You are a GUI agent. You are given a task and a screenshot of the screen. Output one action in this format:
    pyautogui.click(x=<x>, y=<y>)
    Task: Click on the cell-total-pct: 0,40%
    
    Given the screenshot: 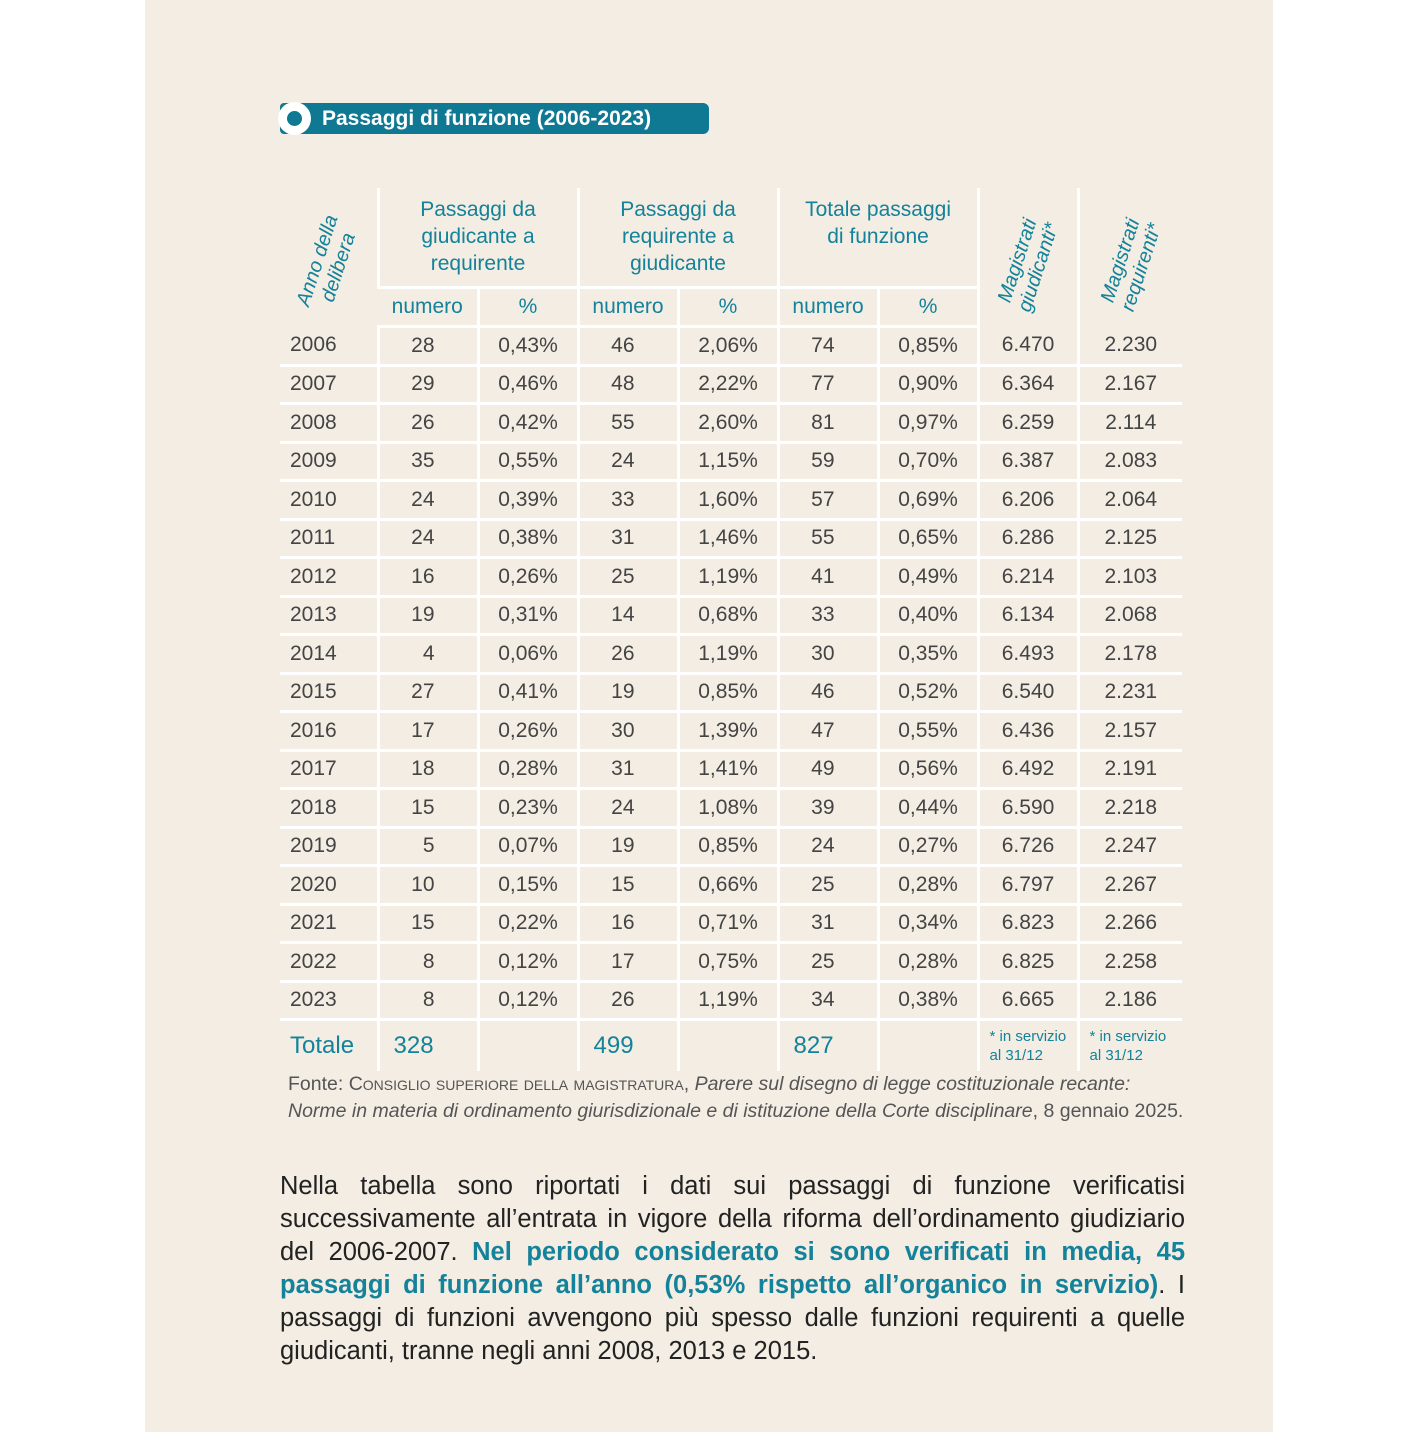 What is the action you would take?
    pyautogui.click(x=927, y=616)
    